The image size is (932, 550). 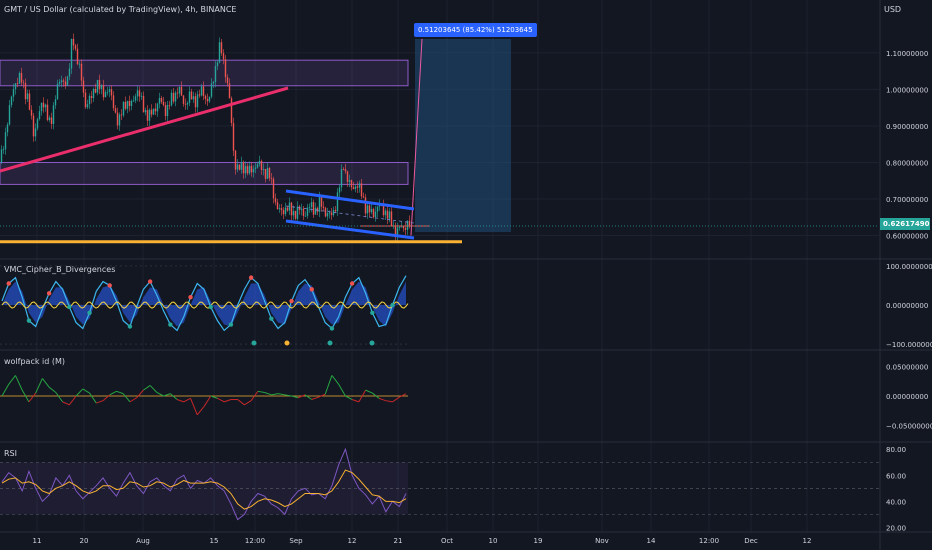 I want to click on wolfpack-pane-title: wolfpack id (M), so click(x=35, y=361).